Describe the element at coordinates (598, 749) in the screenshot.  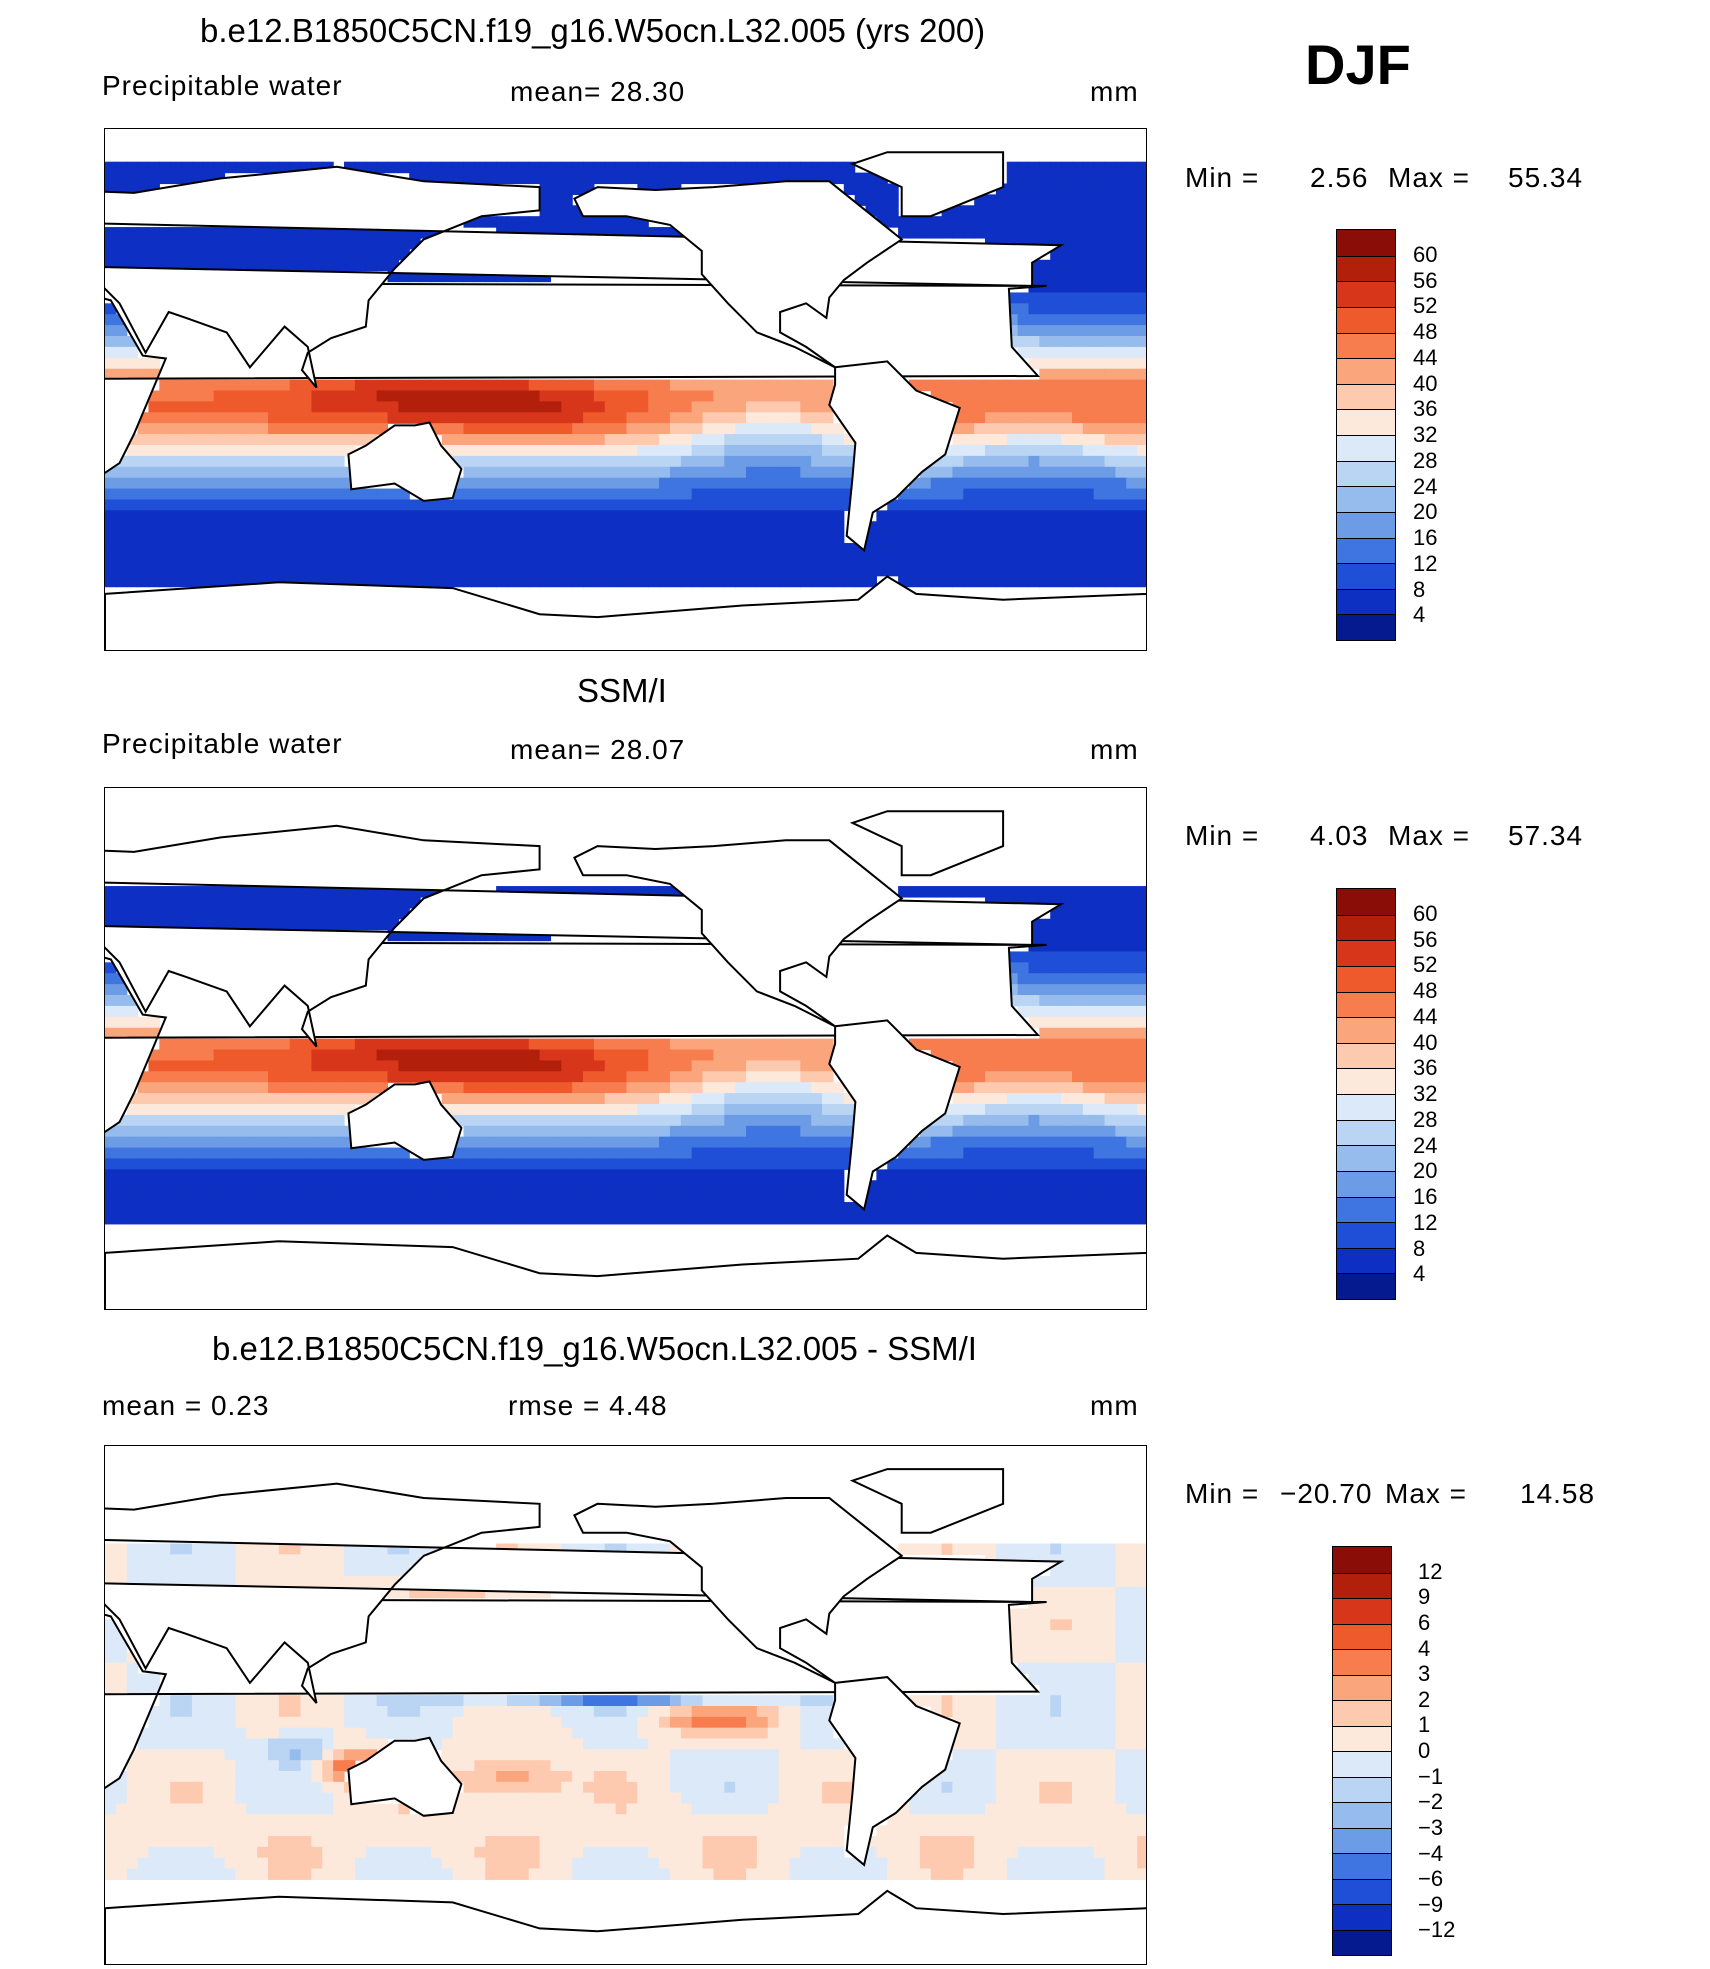
I see `mean-label: mean= 28.07` at that location.